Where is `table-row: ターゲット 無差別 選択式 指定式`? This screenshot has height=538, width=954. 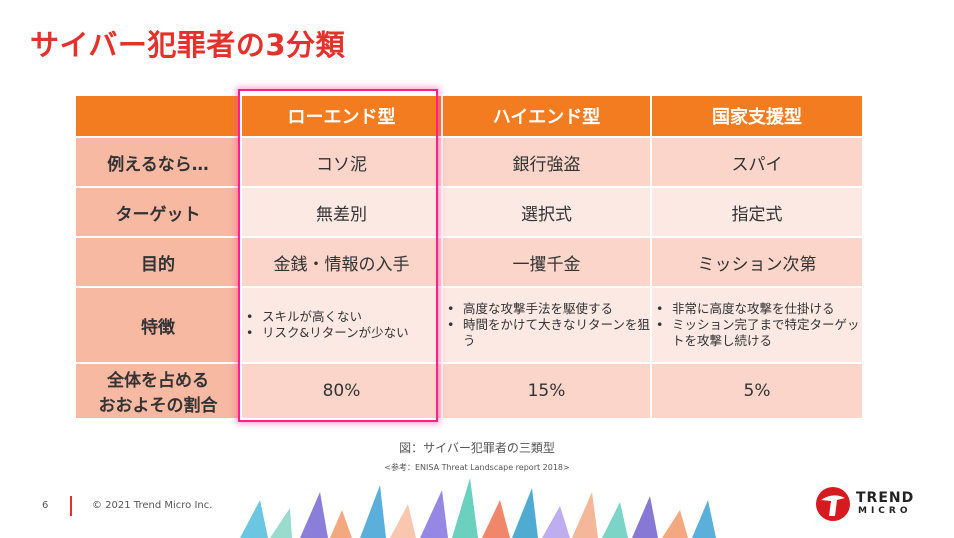 table-row: ターゲット 無差別 選択式 指定式 is located at coordinates (469, 212).